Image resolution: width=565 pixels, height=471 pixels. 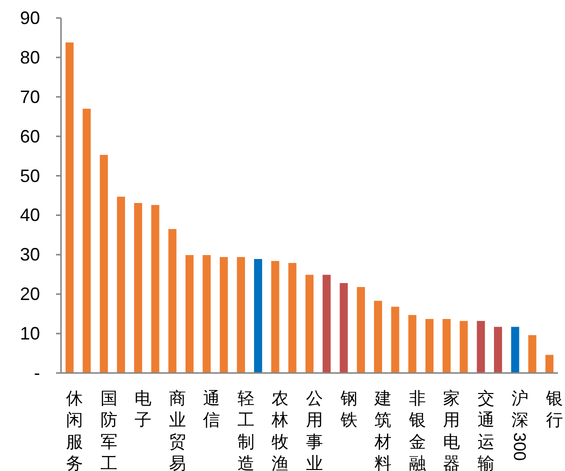 What do you see at coordinates (30, 254) in the screenshot?
I see `y-tick-label: 30` at bounding box center [30, 254].